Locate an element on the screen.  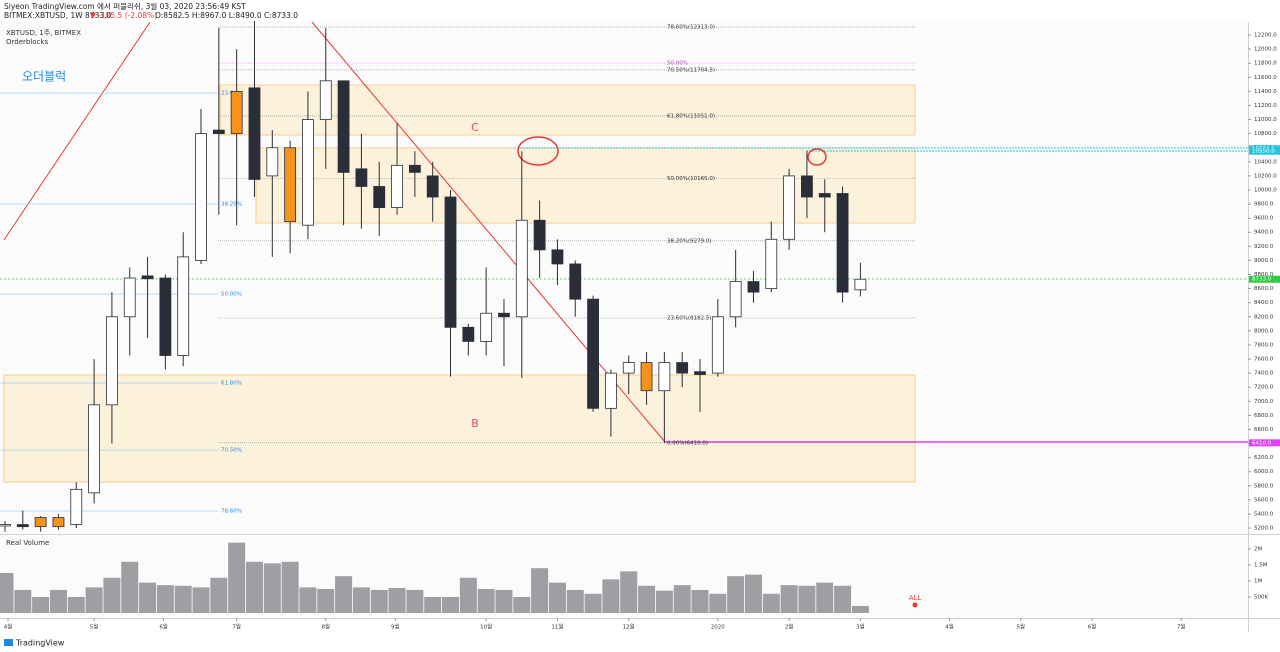
volume-title: Real Volume is located at coordinates (27, 543).